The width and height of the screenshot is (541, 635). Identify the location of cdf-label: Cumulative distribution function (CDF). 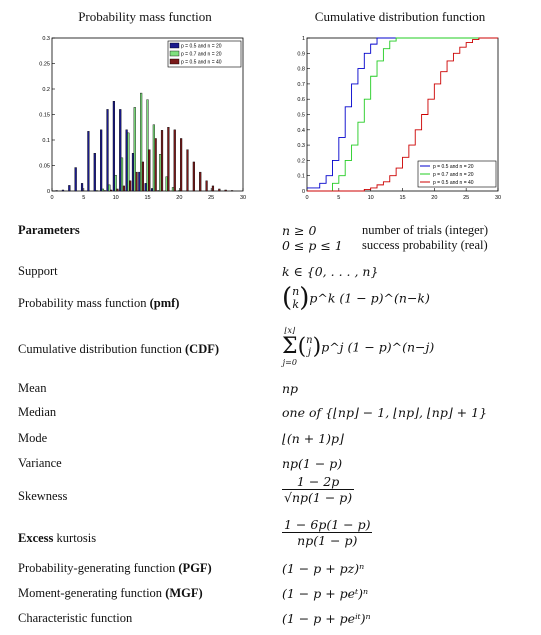
(119, 349).